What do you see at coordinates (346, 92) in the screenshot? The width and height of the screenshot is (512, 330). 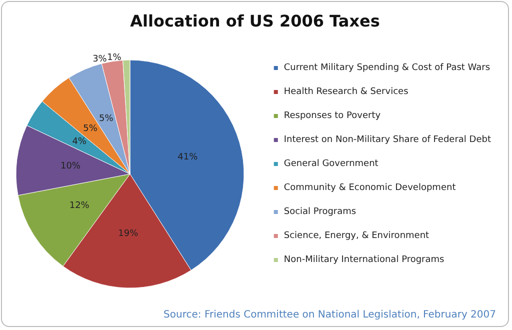 I see `legend-label: Health Research & Services` at bounding box center [346, 92].